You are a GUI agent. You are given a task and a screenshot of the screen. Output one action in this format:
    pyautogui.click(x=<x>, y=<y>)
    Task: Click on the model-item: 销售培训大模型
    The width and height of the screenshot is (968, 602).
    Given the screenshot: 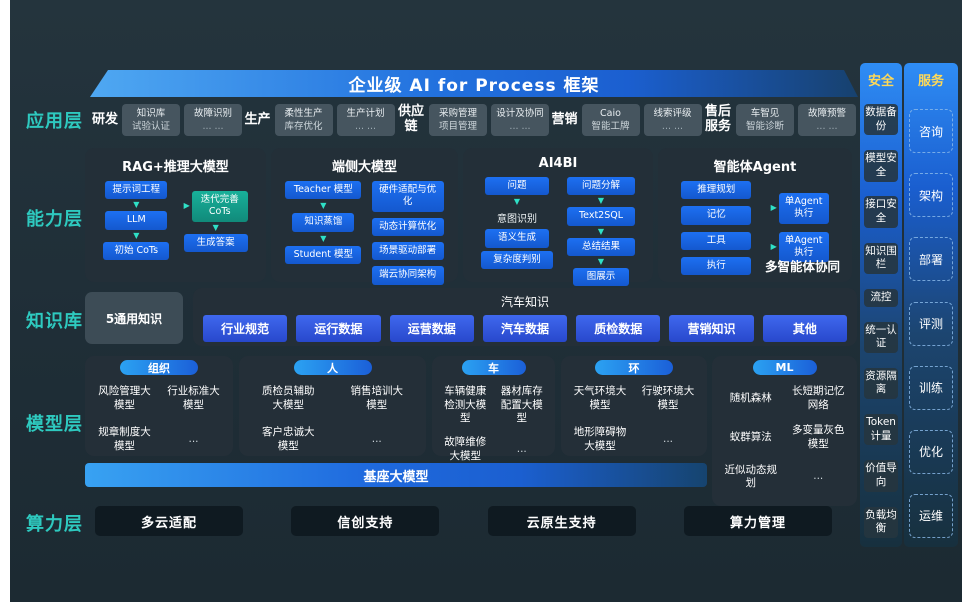 What is the action you would take?
    pyautogui.click(x=377, y=398)
    